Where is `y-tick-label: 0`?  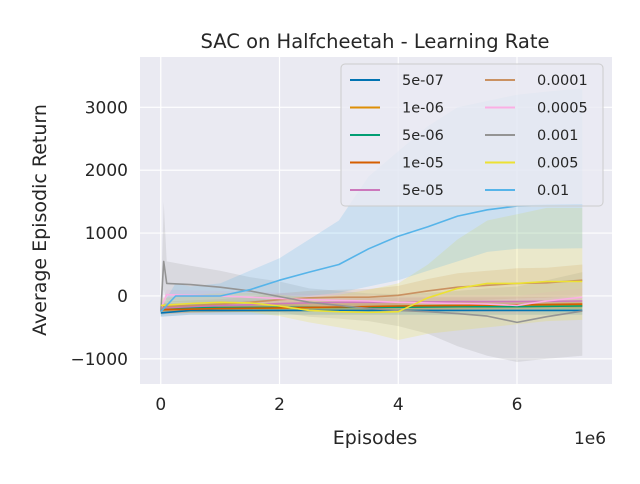
y-tick-label: 0 is located at coordinates (122, 297).